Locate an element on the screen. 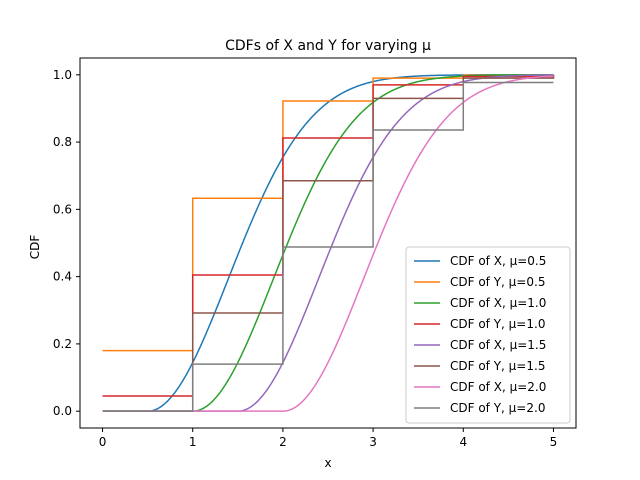  legend-entry: CDF of X, μ=1.5 is located at coordinates (498, 345).